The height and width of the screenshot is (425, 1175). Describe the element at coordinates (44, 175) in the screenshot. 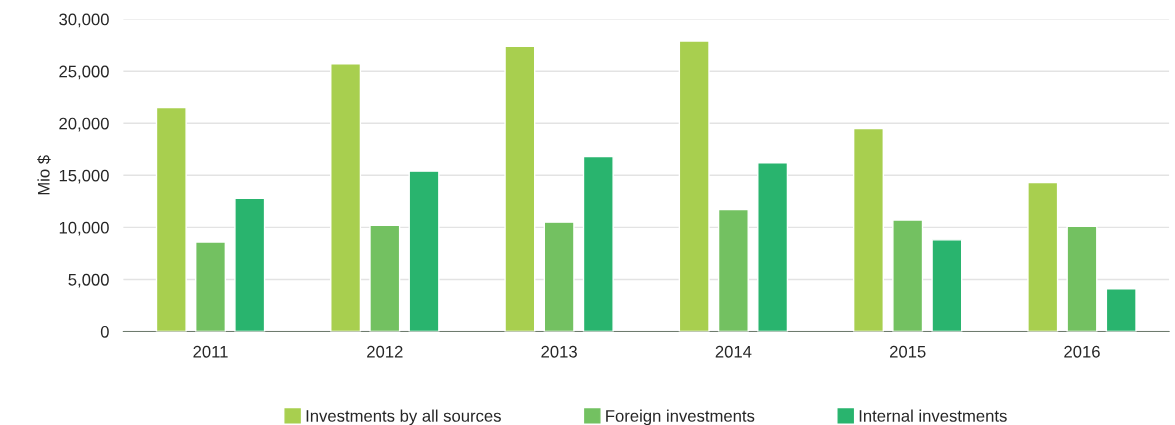

I see `y-axis-title: Mio $` at that location.